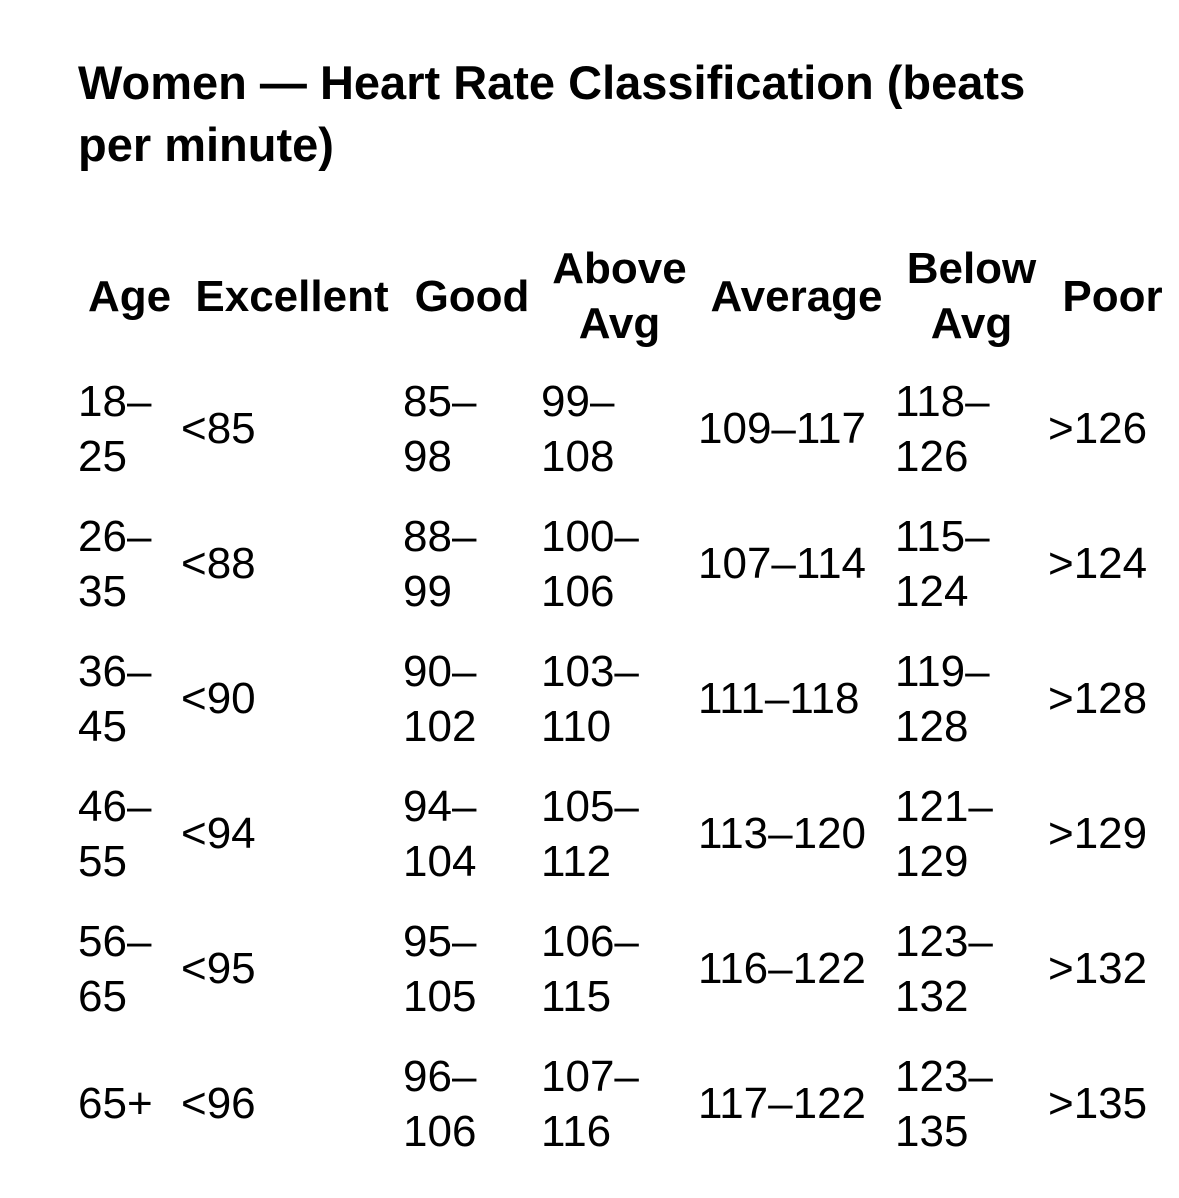 Image resolution: width=1179 pixels, height=1198 pixels. I want to click on cell-poor: >124, so click(1098, 564).